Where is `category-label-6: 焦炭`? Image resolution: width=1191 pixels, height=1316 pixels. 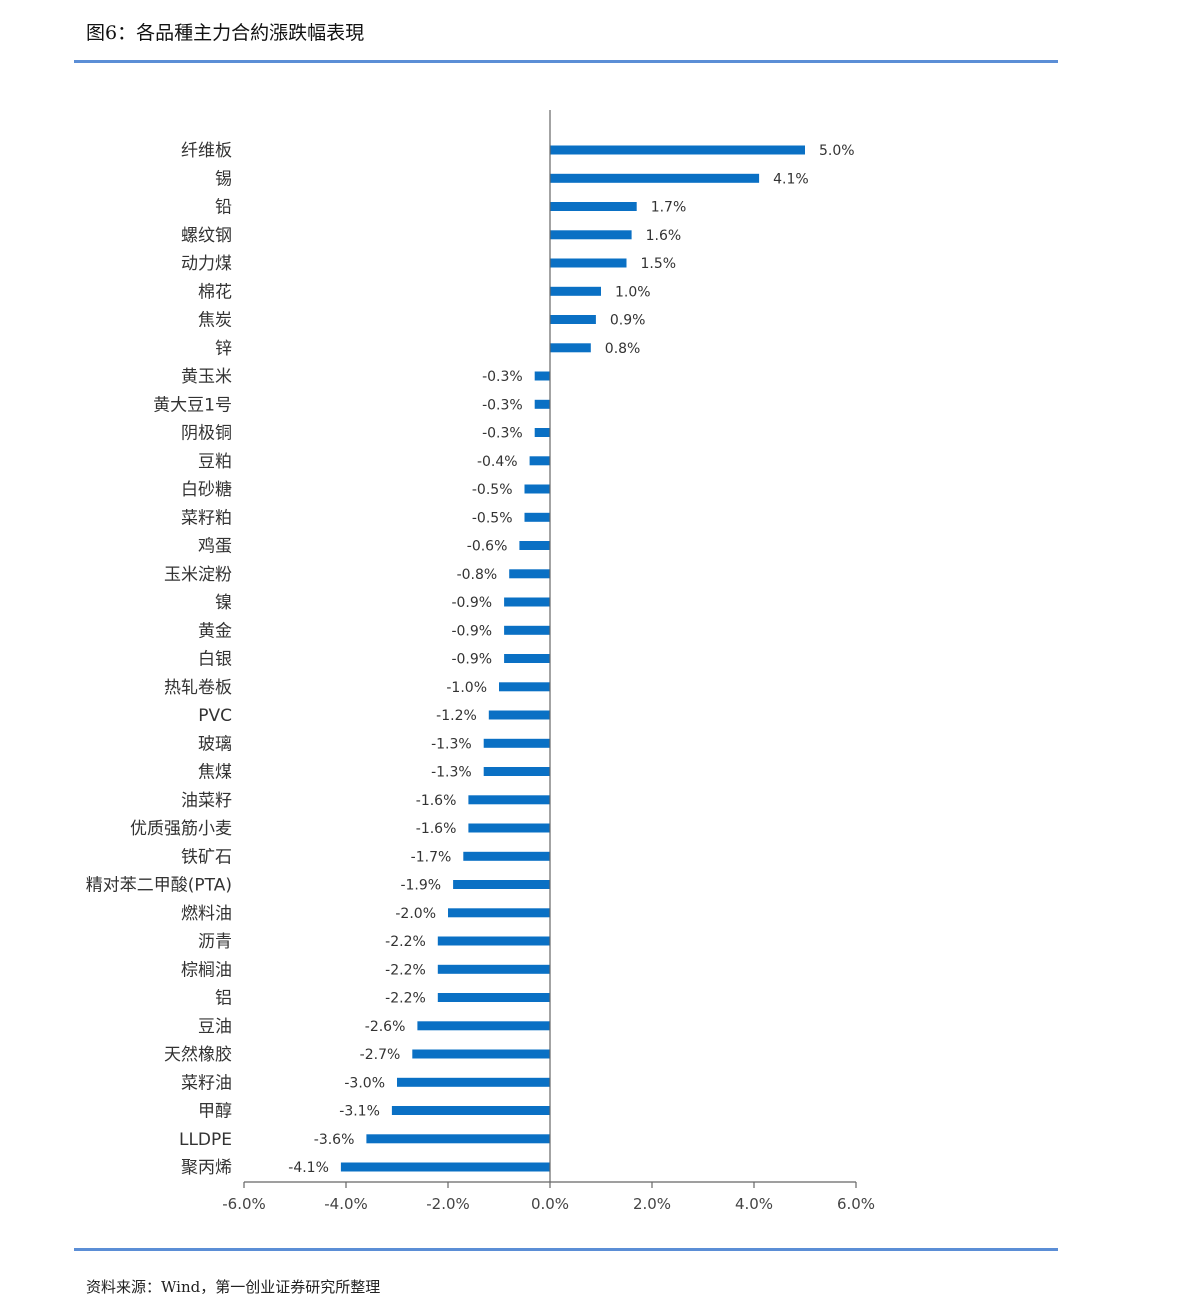
category-label-6: 焦炭 is located at coordinates (215, 321).